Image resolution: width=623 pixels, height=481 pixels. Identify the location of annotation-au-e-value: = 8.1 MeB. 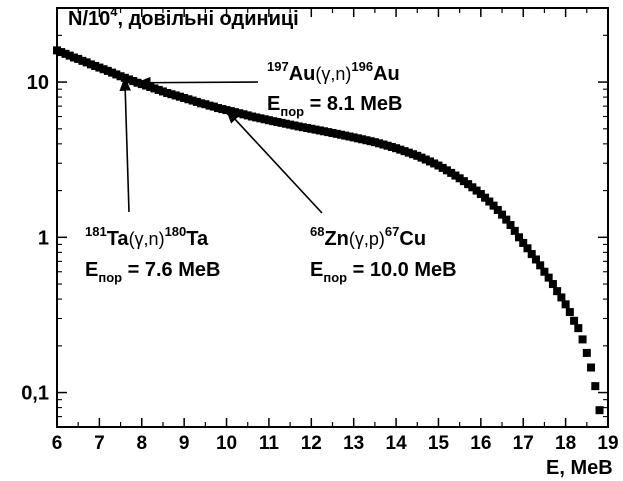
(353, 104).